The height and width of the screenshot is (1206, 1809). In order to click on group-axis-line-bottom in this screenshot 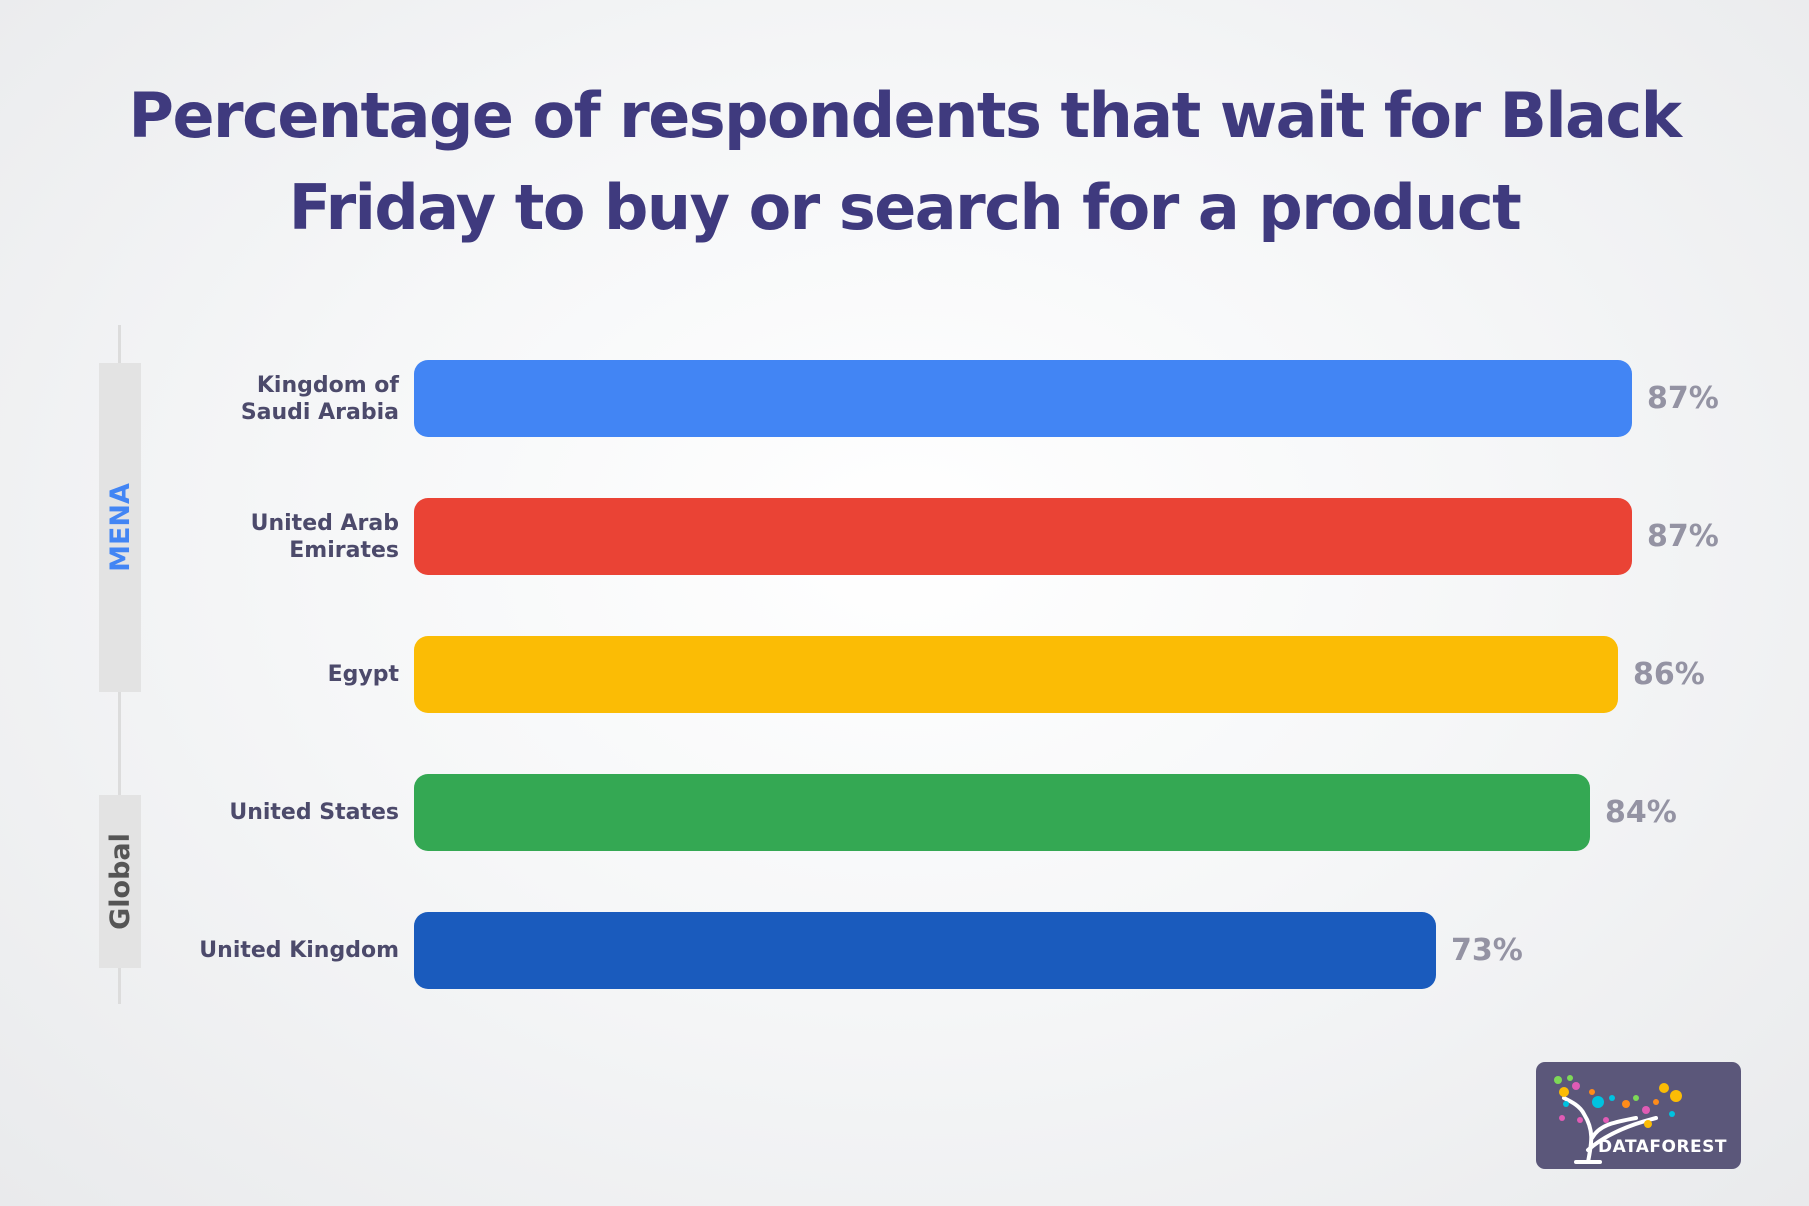, I will do `click(119, 986)`.